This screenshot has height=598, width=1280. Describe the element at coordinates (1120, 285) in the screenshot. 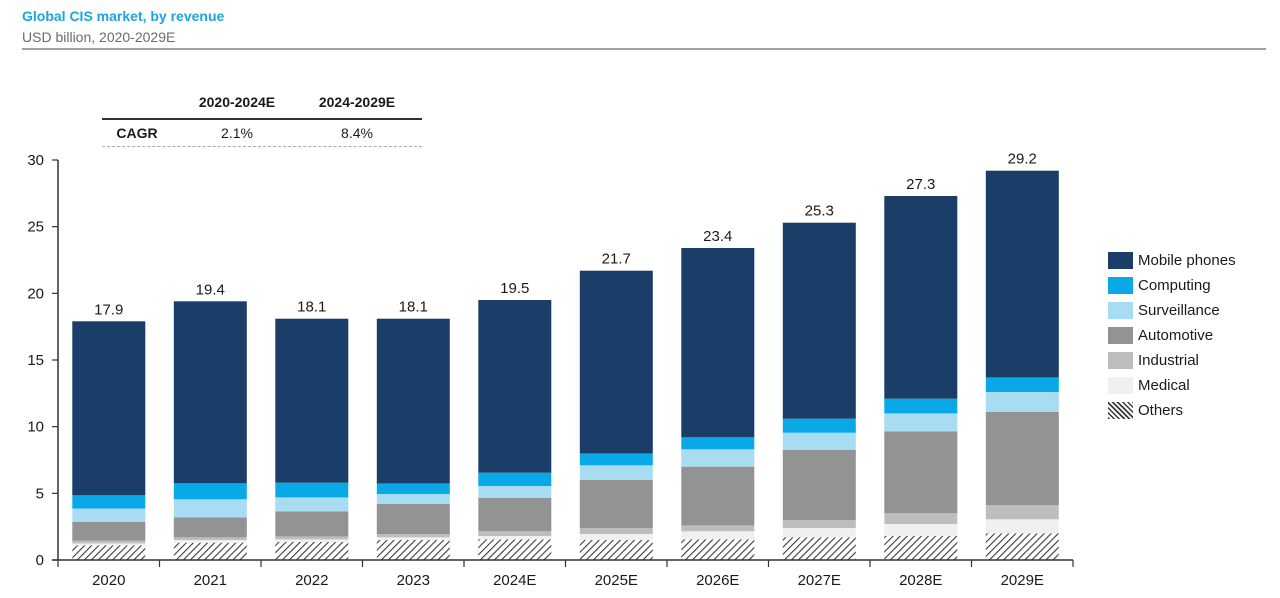

I see `legend-swatch-computing` at that location.